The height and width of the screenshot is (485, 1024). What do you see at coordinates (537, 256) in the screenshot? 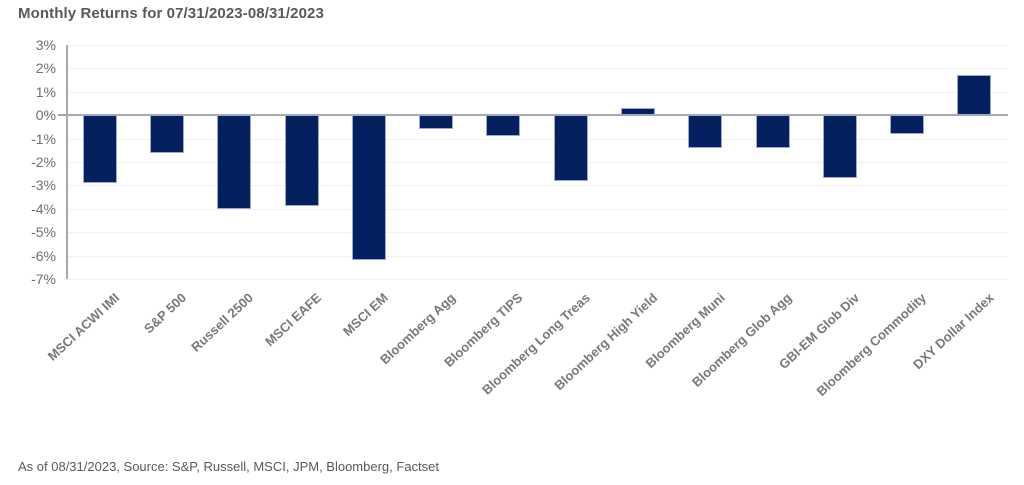
I see `gridline--6pct` at bounding box center [537, 256].